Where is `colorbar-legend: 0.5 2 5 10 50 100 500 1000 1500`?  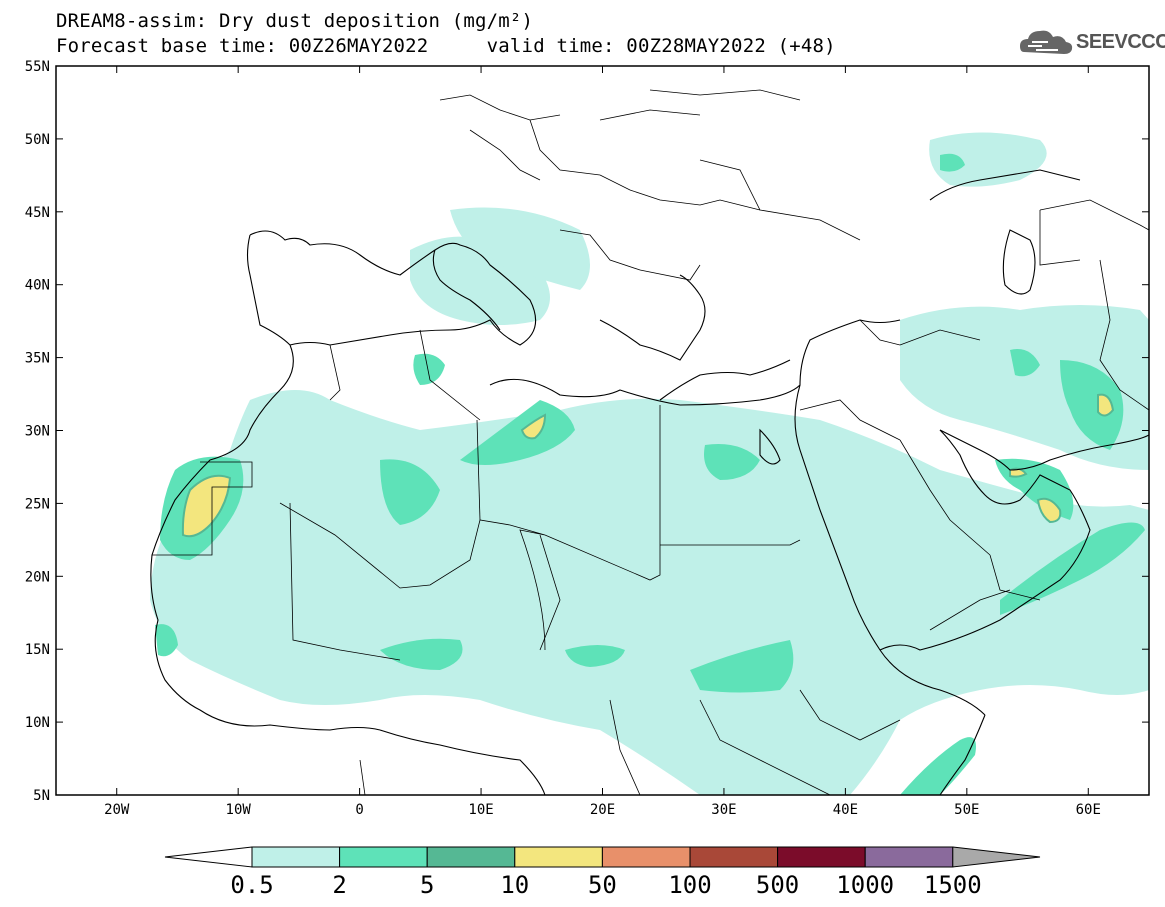
colorbar-legend: 0.5 2 5 10 50 100 500 1000 1500 is located at coordinates (602, 872).